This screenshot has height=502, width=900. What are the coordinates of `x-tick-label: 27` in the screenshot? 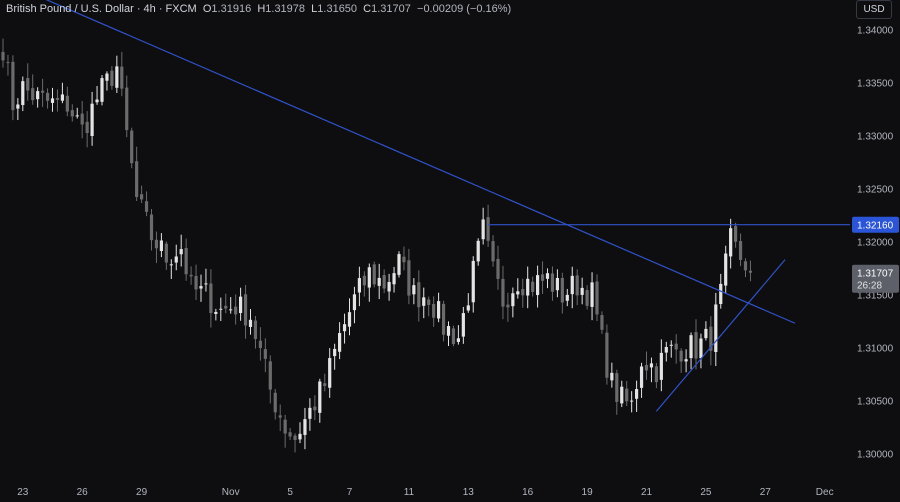 It's located at (766, 492).